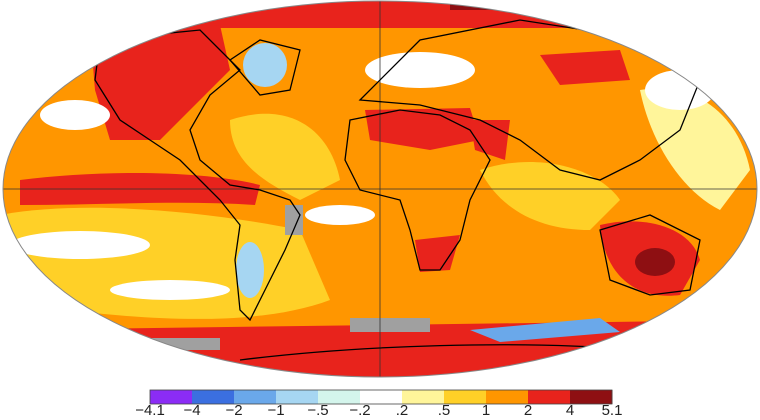 The width and height of the screenshot is (760, 420). What do you see at coordinates (150, 410) in the screenshot?
I see `colorbar-label: −4.1` at bounding box center [150, 410].